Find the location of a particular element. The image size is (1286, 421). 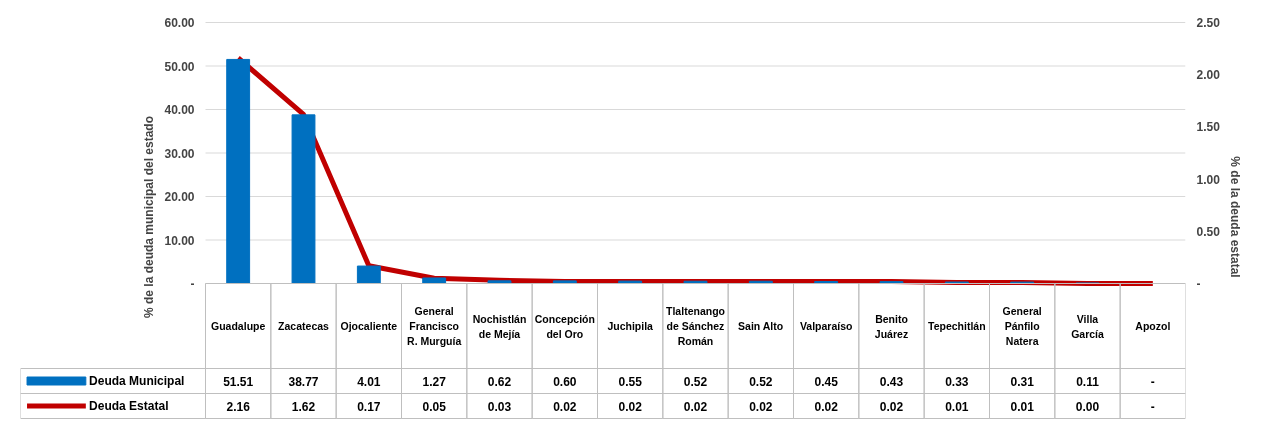

data-label: 0.05 is located at coordinates (434, 406).